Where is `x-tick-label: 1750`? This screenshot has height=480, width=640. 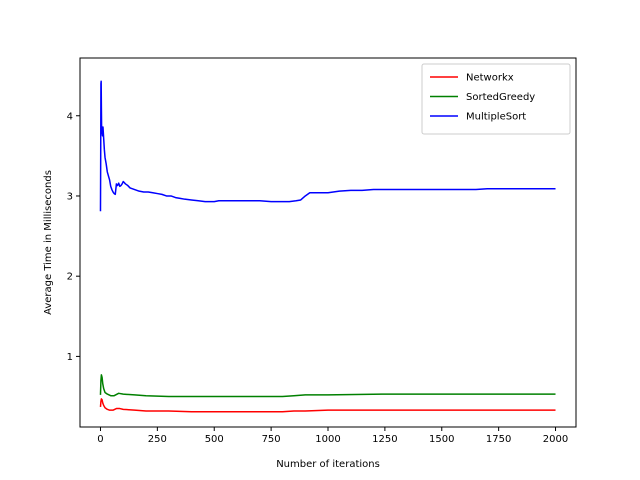
x-tick-label: 1750 is located at coordinates (498, 439).